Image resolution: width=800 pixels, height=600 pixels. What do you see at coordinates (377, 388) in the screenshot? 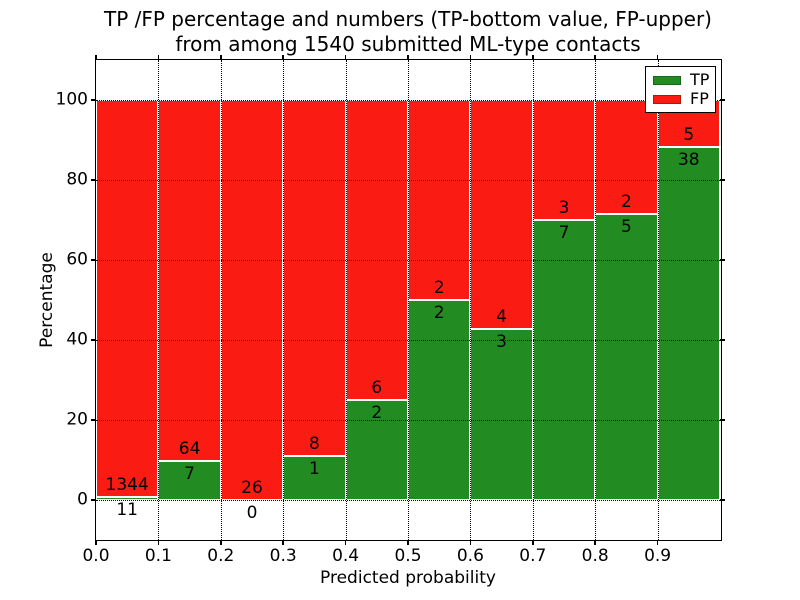
I see `fp-count-label: 6` at bounding box center [377, 388].